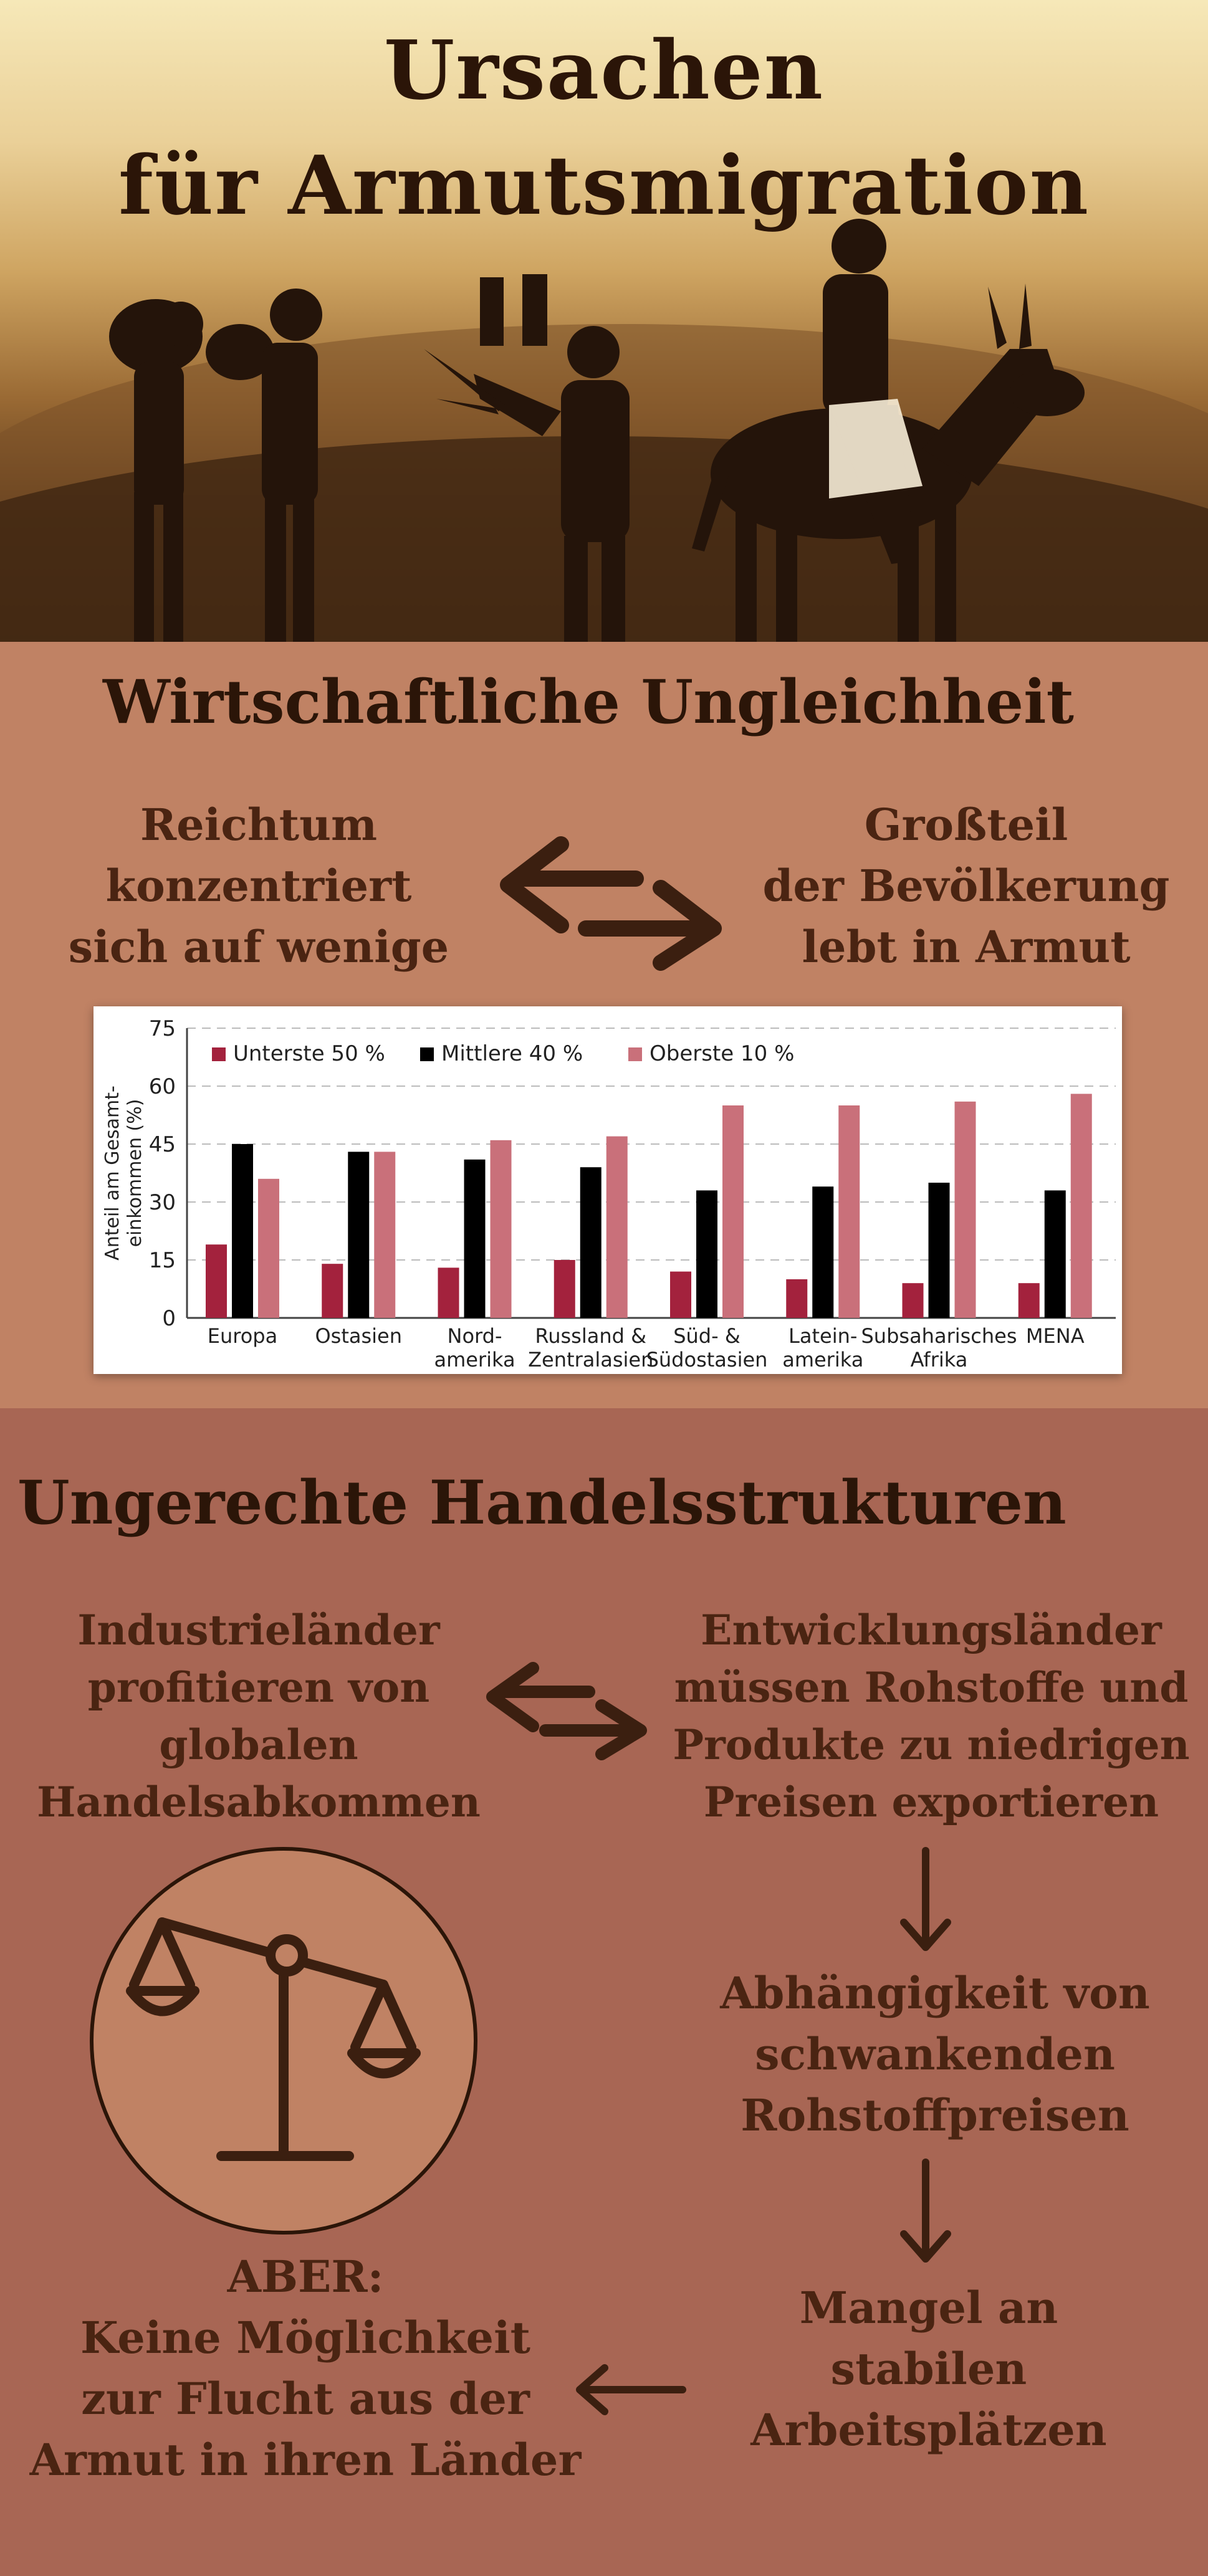 The width and height of the screenshot is (1208, 2576). Describe the element at coordinates (475, 1336) in the screenshot. I see `x-tick-label: Nord-` at that location.